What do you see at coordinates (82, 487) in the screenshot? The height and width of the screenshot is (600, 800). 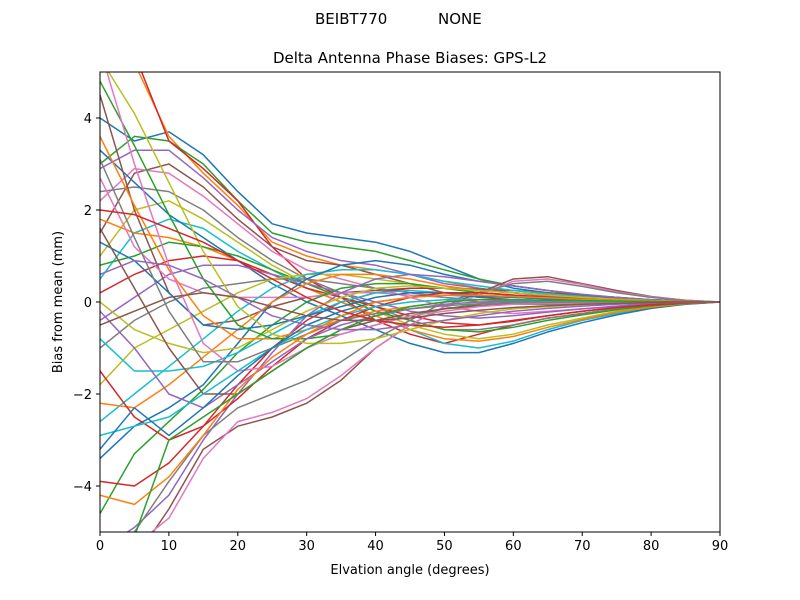 I see `y-tick-label: −4` at bounding box center [82, 487].